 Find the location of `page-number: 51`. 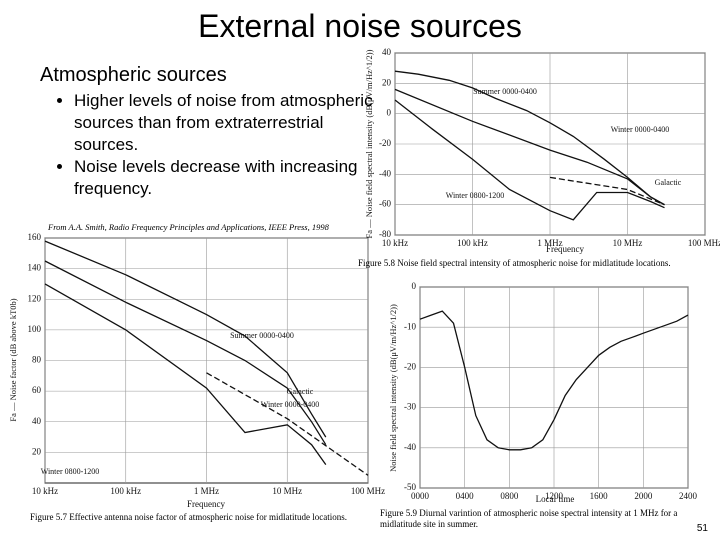

page-number: 51 is located at coordinates (702, 528).